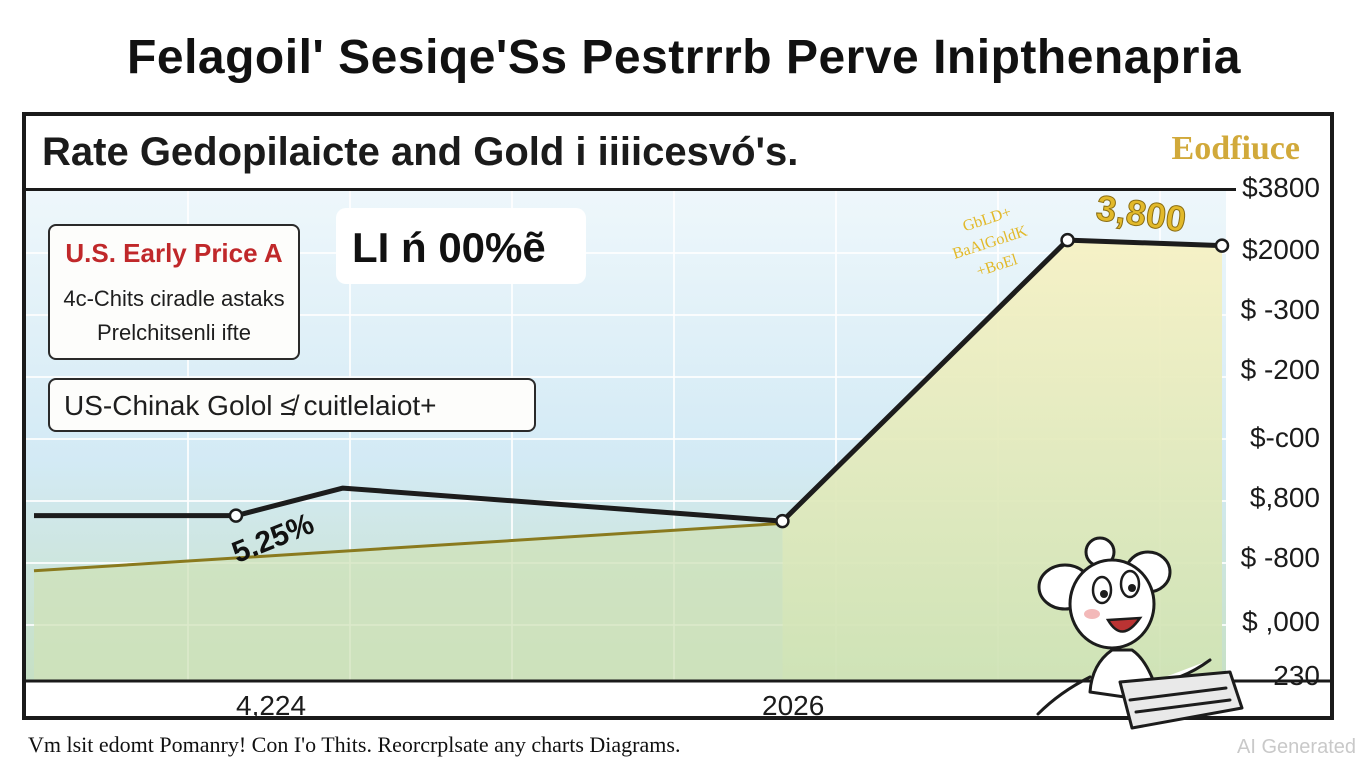  I want to click on trade-callout-box: US-Chinak Golol ≰ cuitlelaiot+, so click(292, 405).